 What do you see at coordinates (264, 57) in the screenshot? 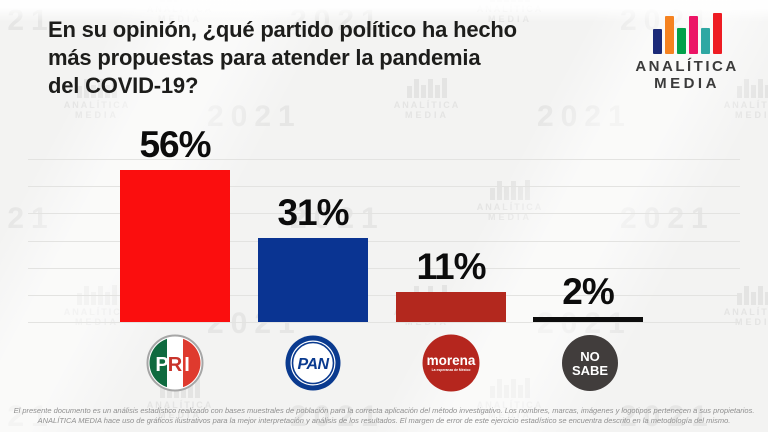
I see `title-line-2: más propuestas para atender la pandemia` at bounding box center [264, 57].